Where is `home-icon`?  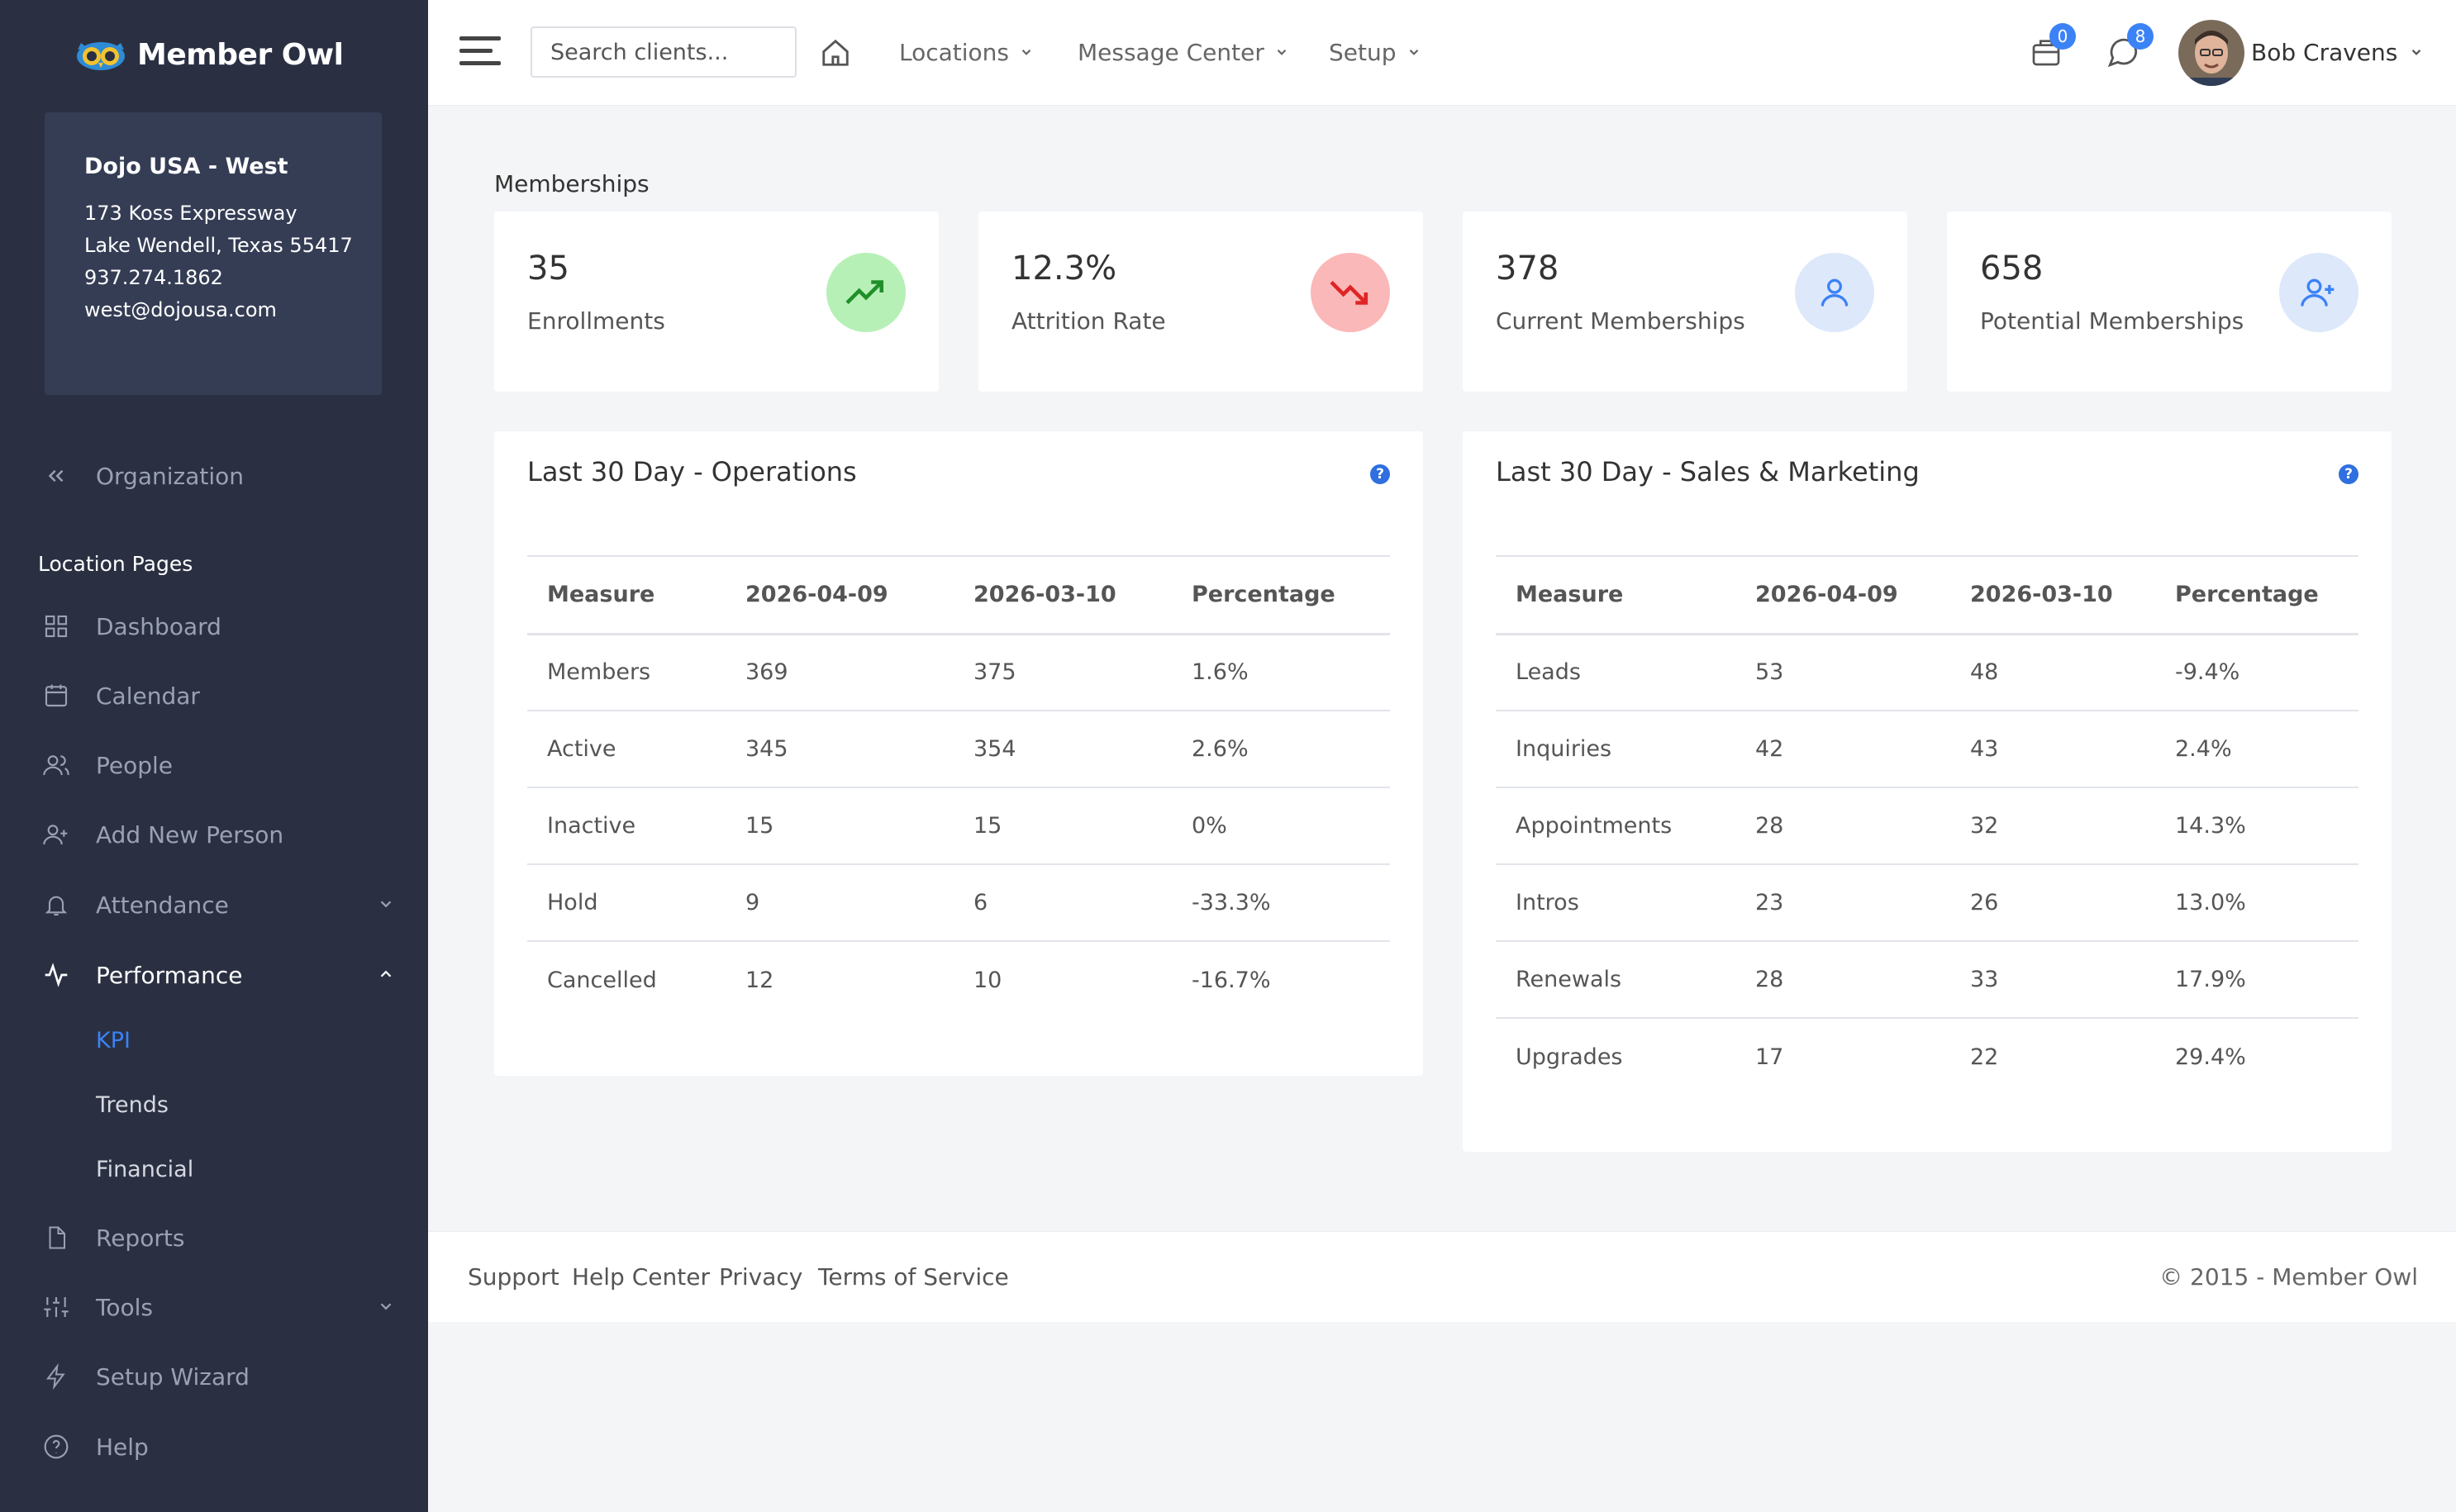
home-icon is located at coordinates (835, 52).